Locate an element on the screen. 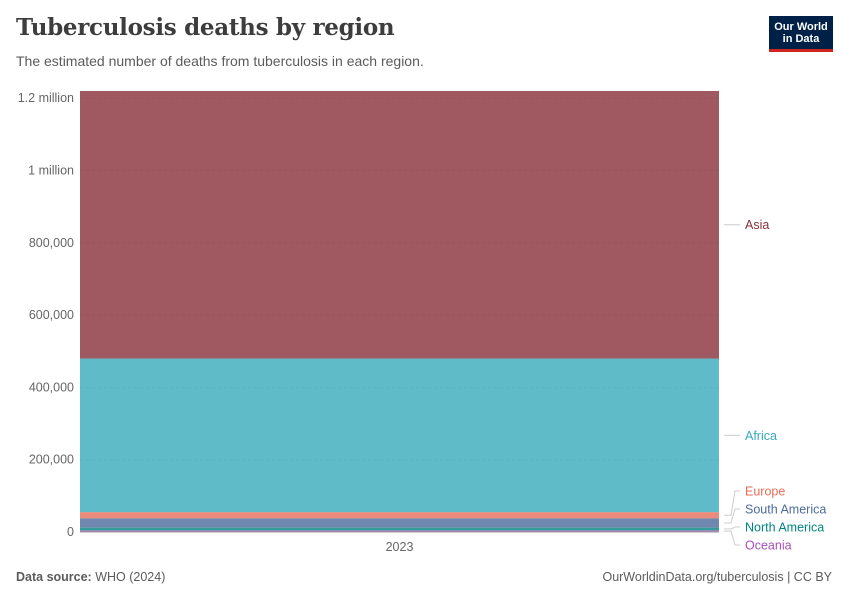 Image resolution: width=850 pixels, height=600 pixels. area-south-america is located at coordinates (399, 523).